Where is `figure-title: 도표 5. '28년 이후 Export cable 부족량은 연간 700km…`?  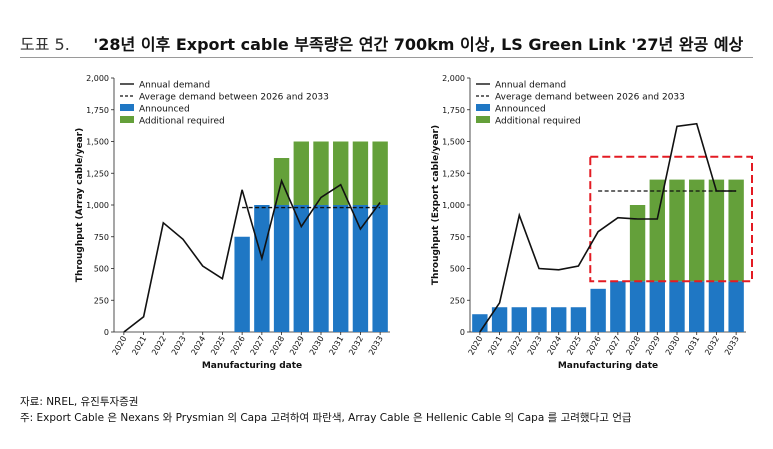
figure-title: 도표 5. '28년 이후 Export cable 부족량은 연간 700km… is located at coordinates (390, 43).